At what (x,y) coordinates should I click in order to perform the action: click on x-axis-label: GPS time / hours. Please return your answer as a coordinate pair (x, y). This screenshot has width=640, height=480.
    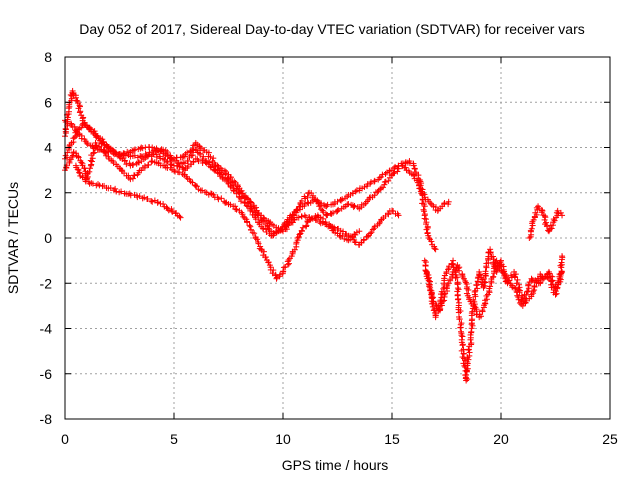
    Looking at the image, I should click on (335, 465).